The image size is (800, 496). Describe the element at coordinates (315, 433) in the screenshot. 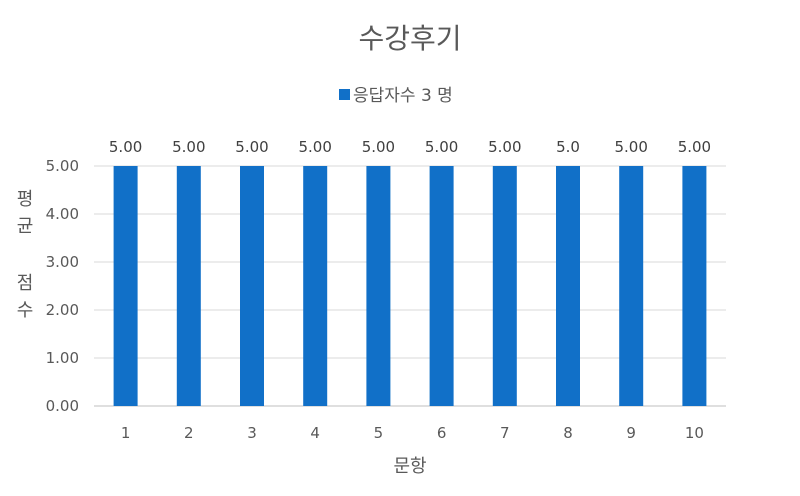

I see `x-tick-label: 4` at that location.